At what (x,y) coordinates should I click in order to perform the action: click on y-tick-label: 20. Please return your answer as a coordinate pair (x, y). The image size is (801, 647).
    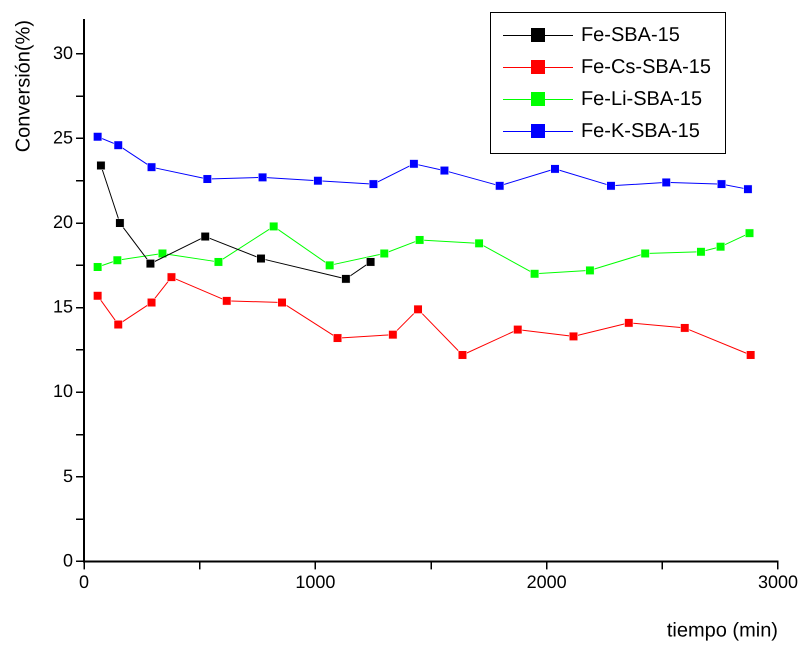
    Looking at the image, I should click on (63, 222).